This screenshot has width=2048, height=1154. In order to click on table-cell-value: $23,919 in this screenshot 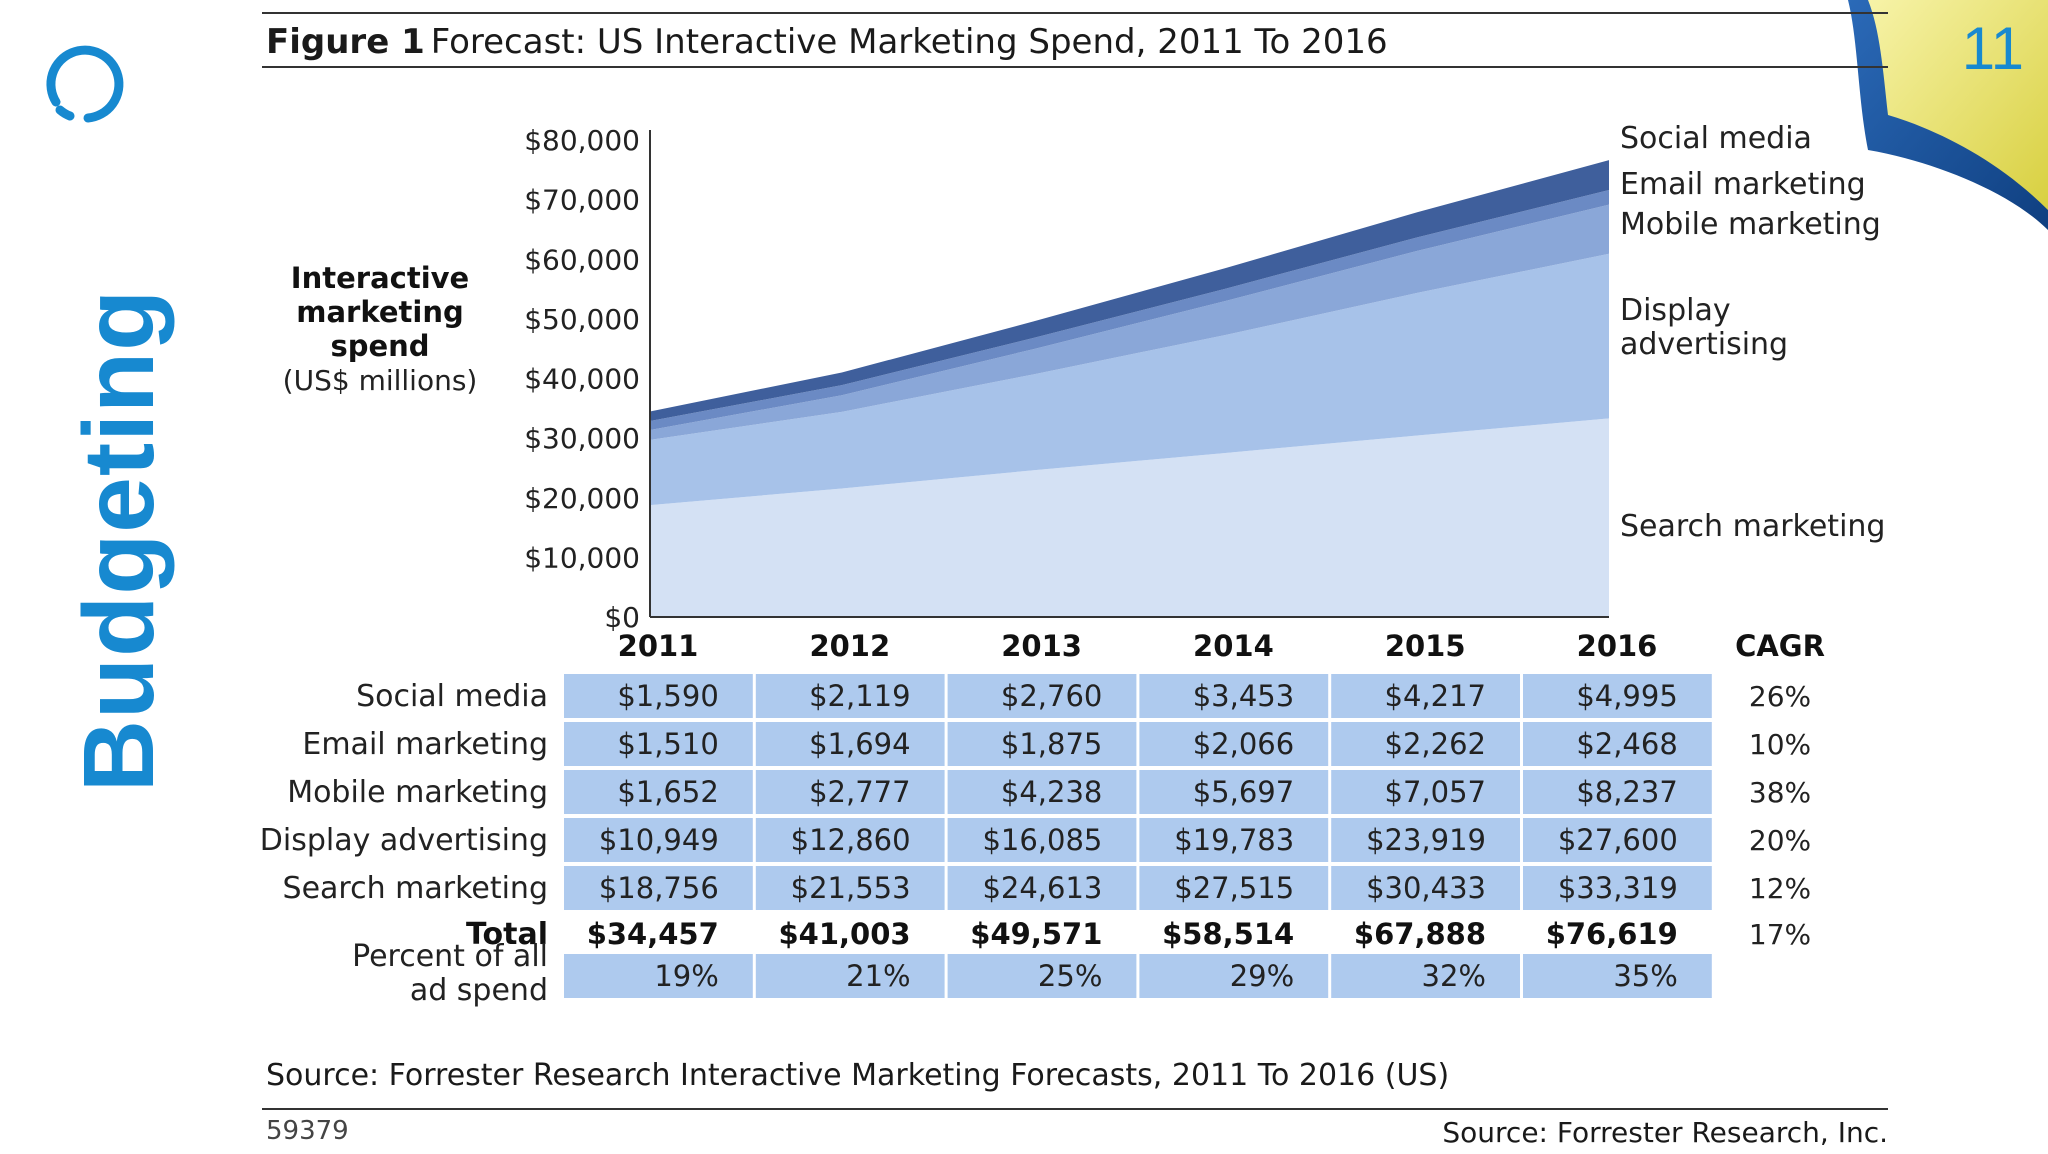, I will do `click(1426, 840)`.